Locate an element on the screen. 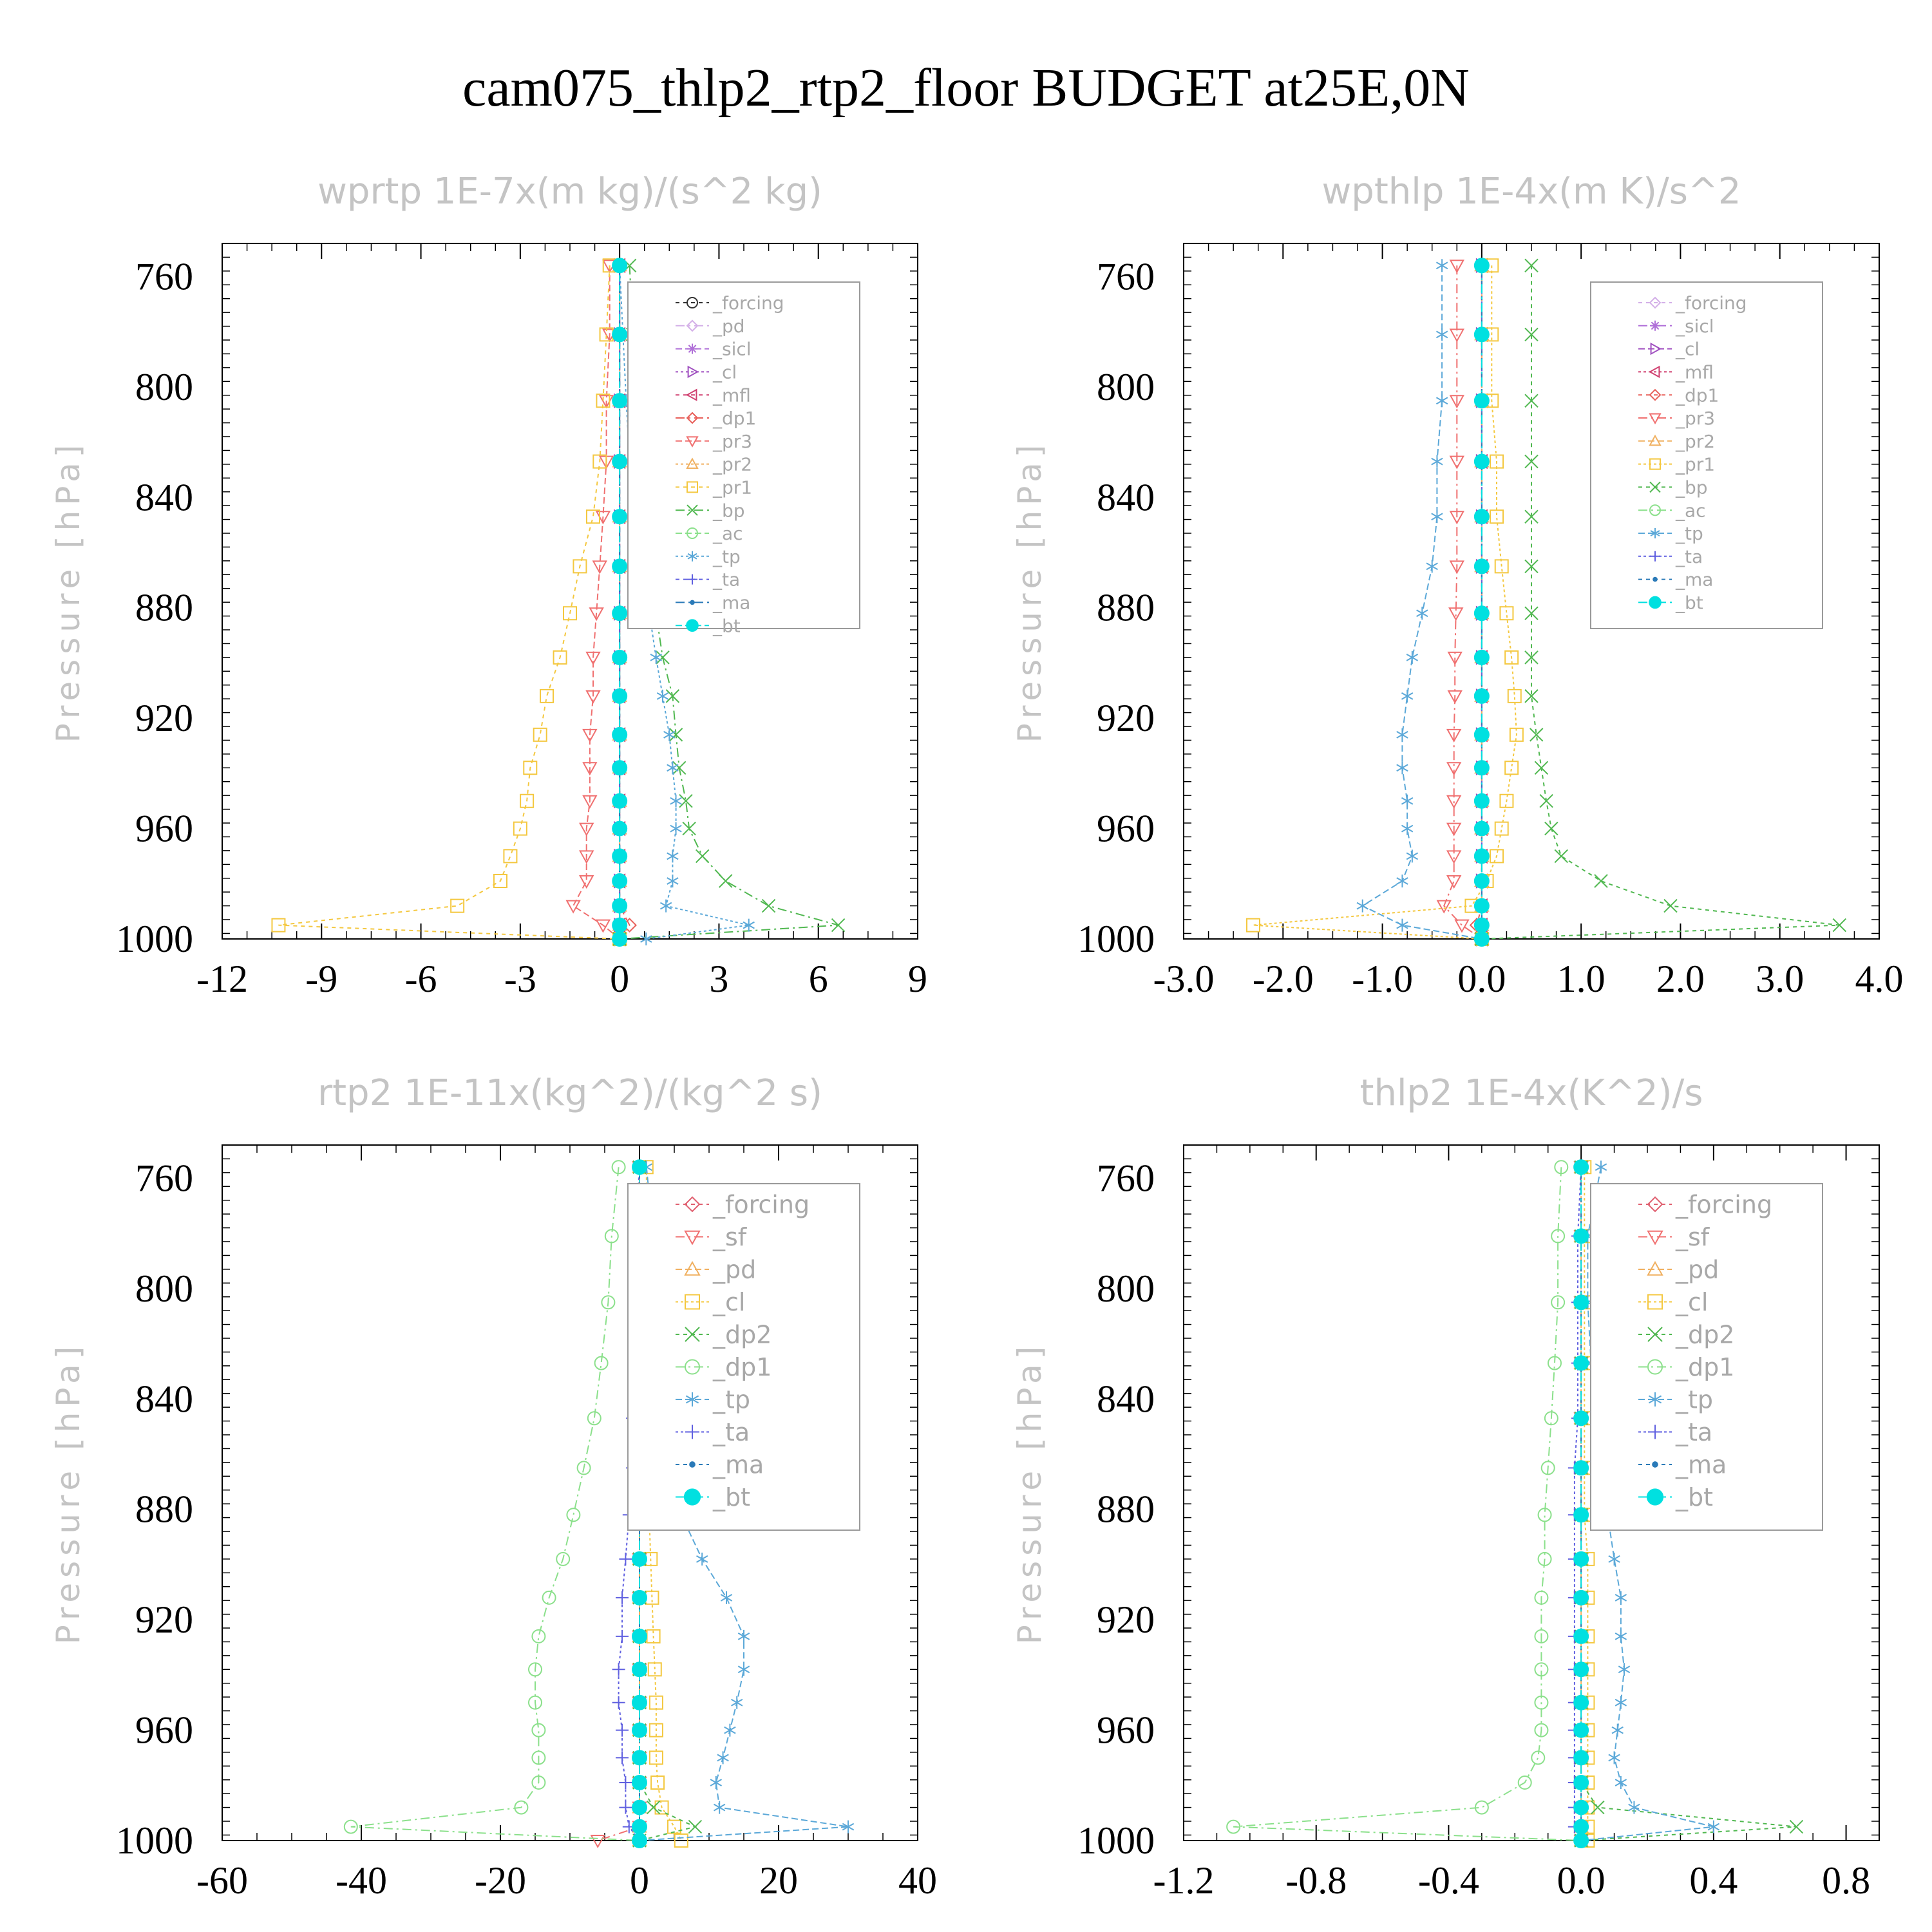 Image resolution: width=1932 pixels, height=1932 pixels. series_tp is located at coordinates (1422, 602).